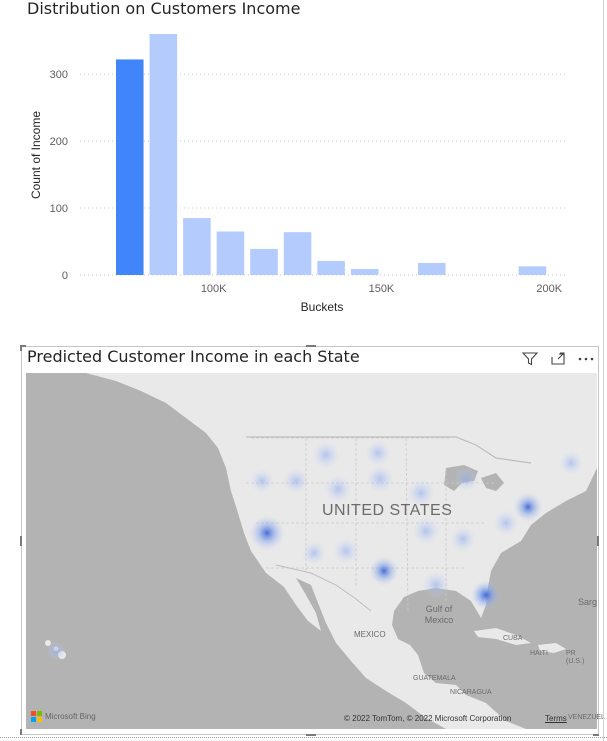 The width and height of the screenshot is (607, 741). I want to click on hispaniola-land, so click(552, 648).